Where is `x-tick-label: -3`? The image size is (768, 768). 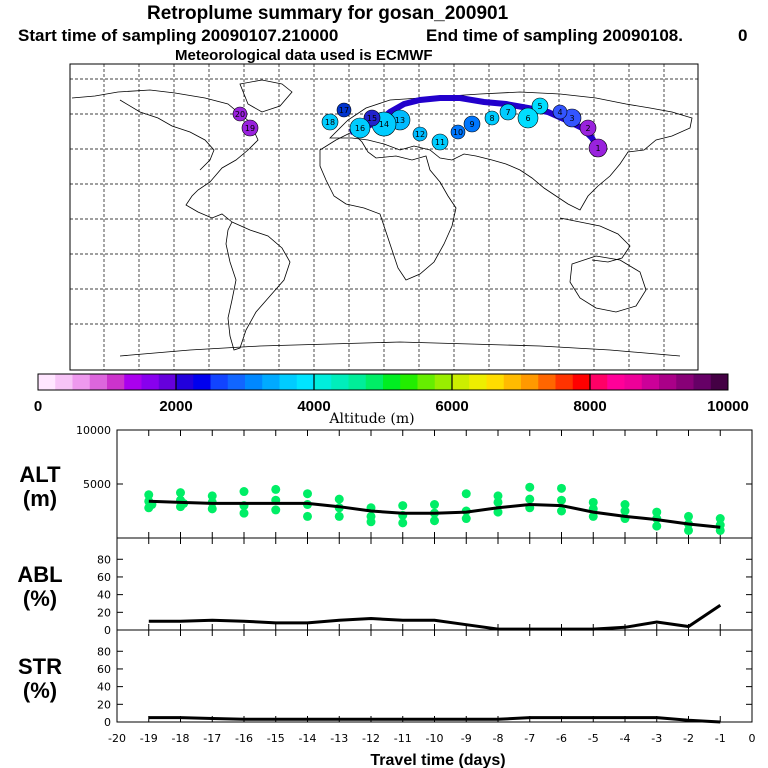 x-tick-label: -3 is located at coordinates (656, 738).